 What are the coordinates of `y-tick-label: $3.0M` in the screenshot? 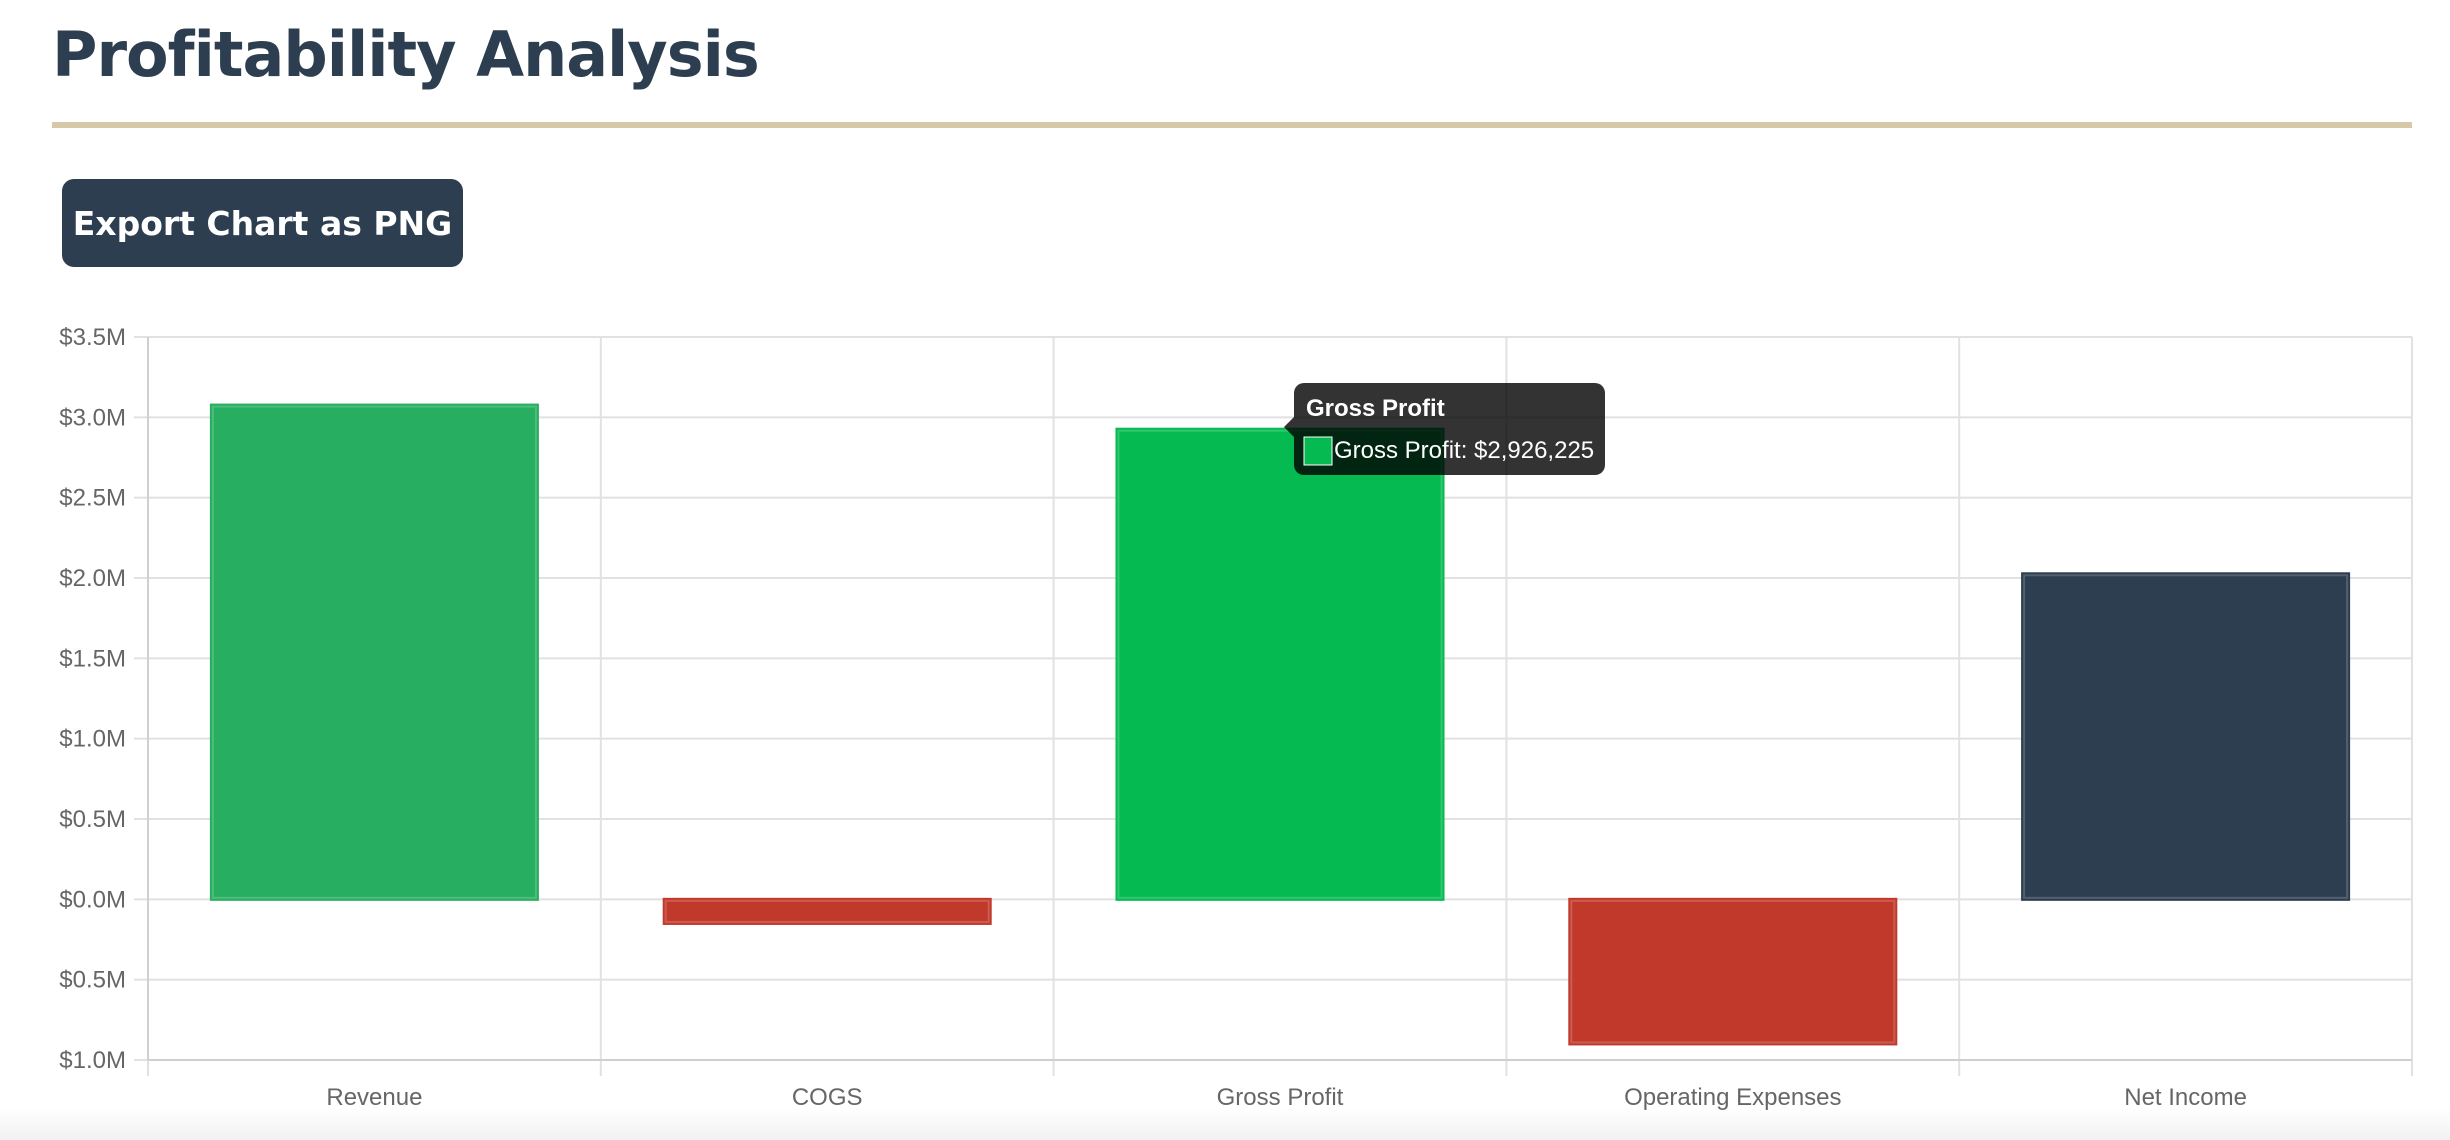 It's located at (92, 417).